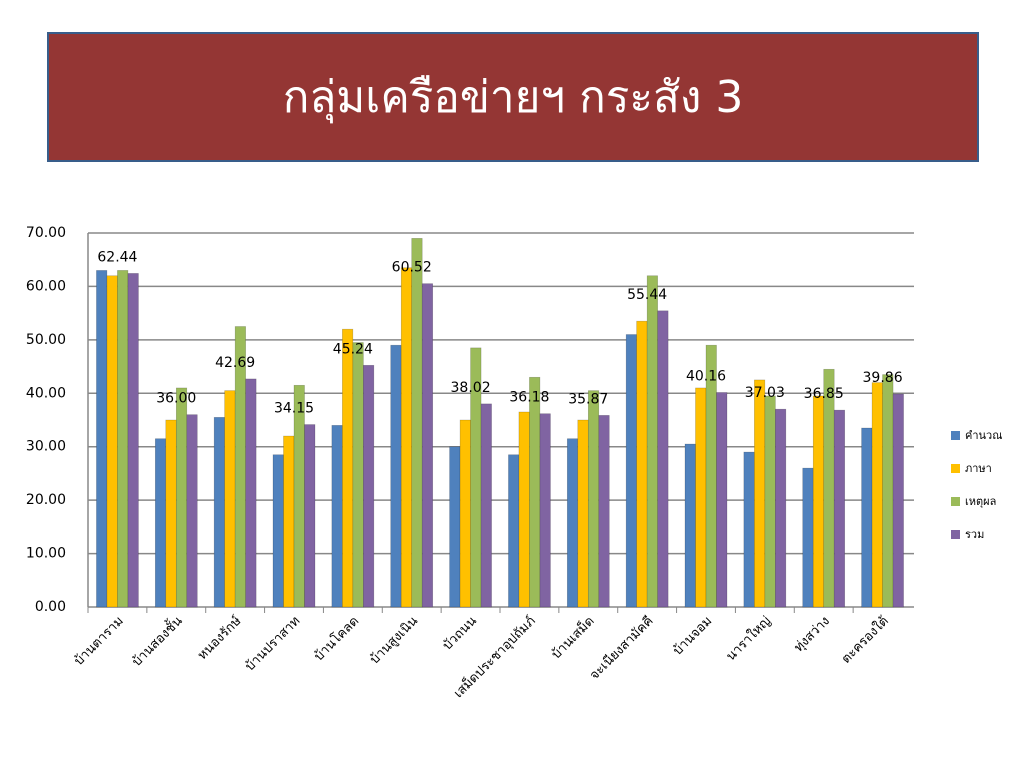 This screenshot has height=768, width=1024. What do you see at coordinates (572, 637) in the screenshot?
I see `x-tick-label: บ้านเสม็ด` at bounding box center [572, 637].